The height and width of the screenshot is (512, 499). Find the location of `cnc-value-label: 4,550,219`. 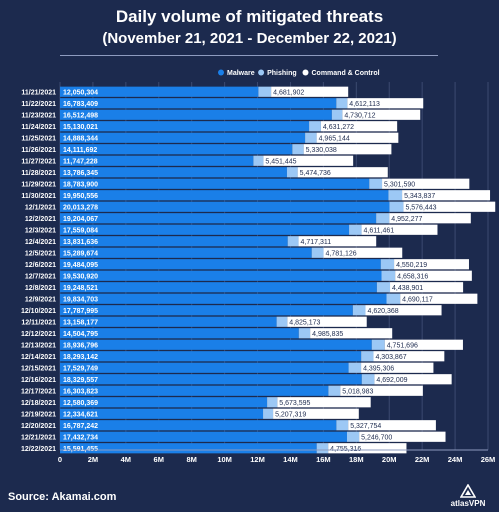

cnc-value-label: 4,550,219 is located at coordinates (411, 265).